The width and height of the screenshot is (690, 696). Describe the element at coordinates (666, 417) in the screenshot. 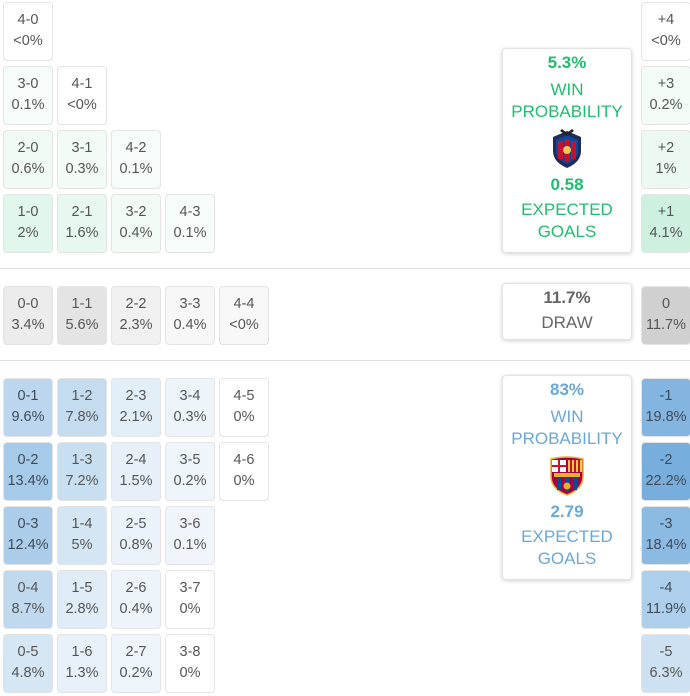

I see `cell-probability: 19.8%` at that location.